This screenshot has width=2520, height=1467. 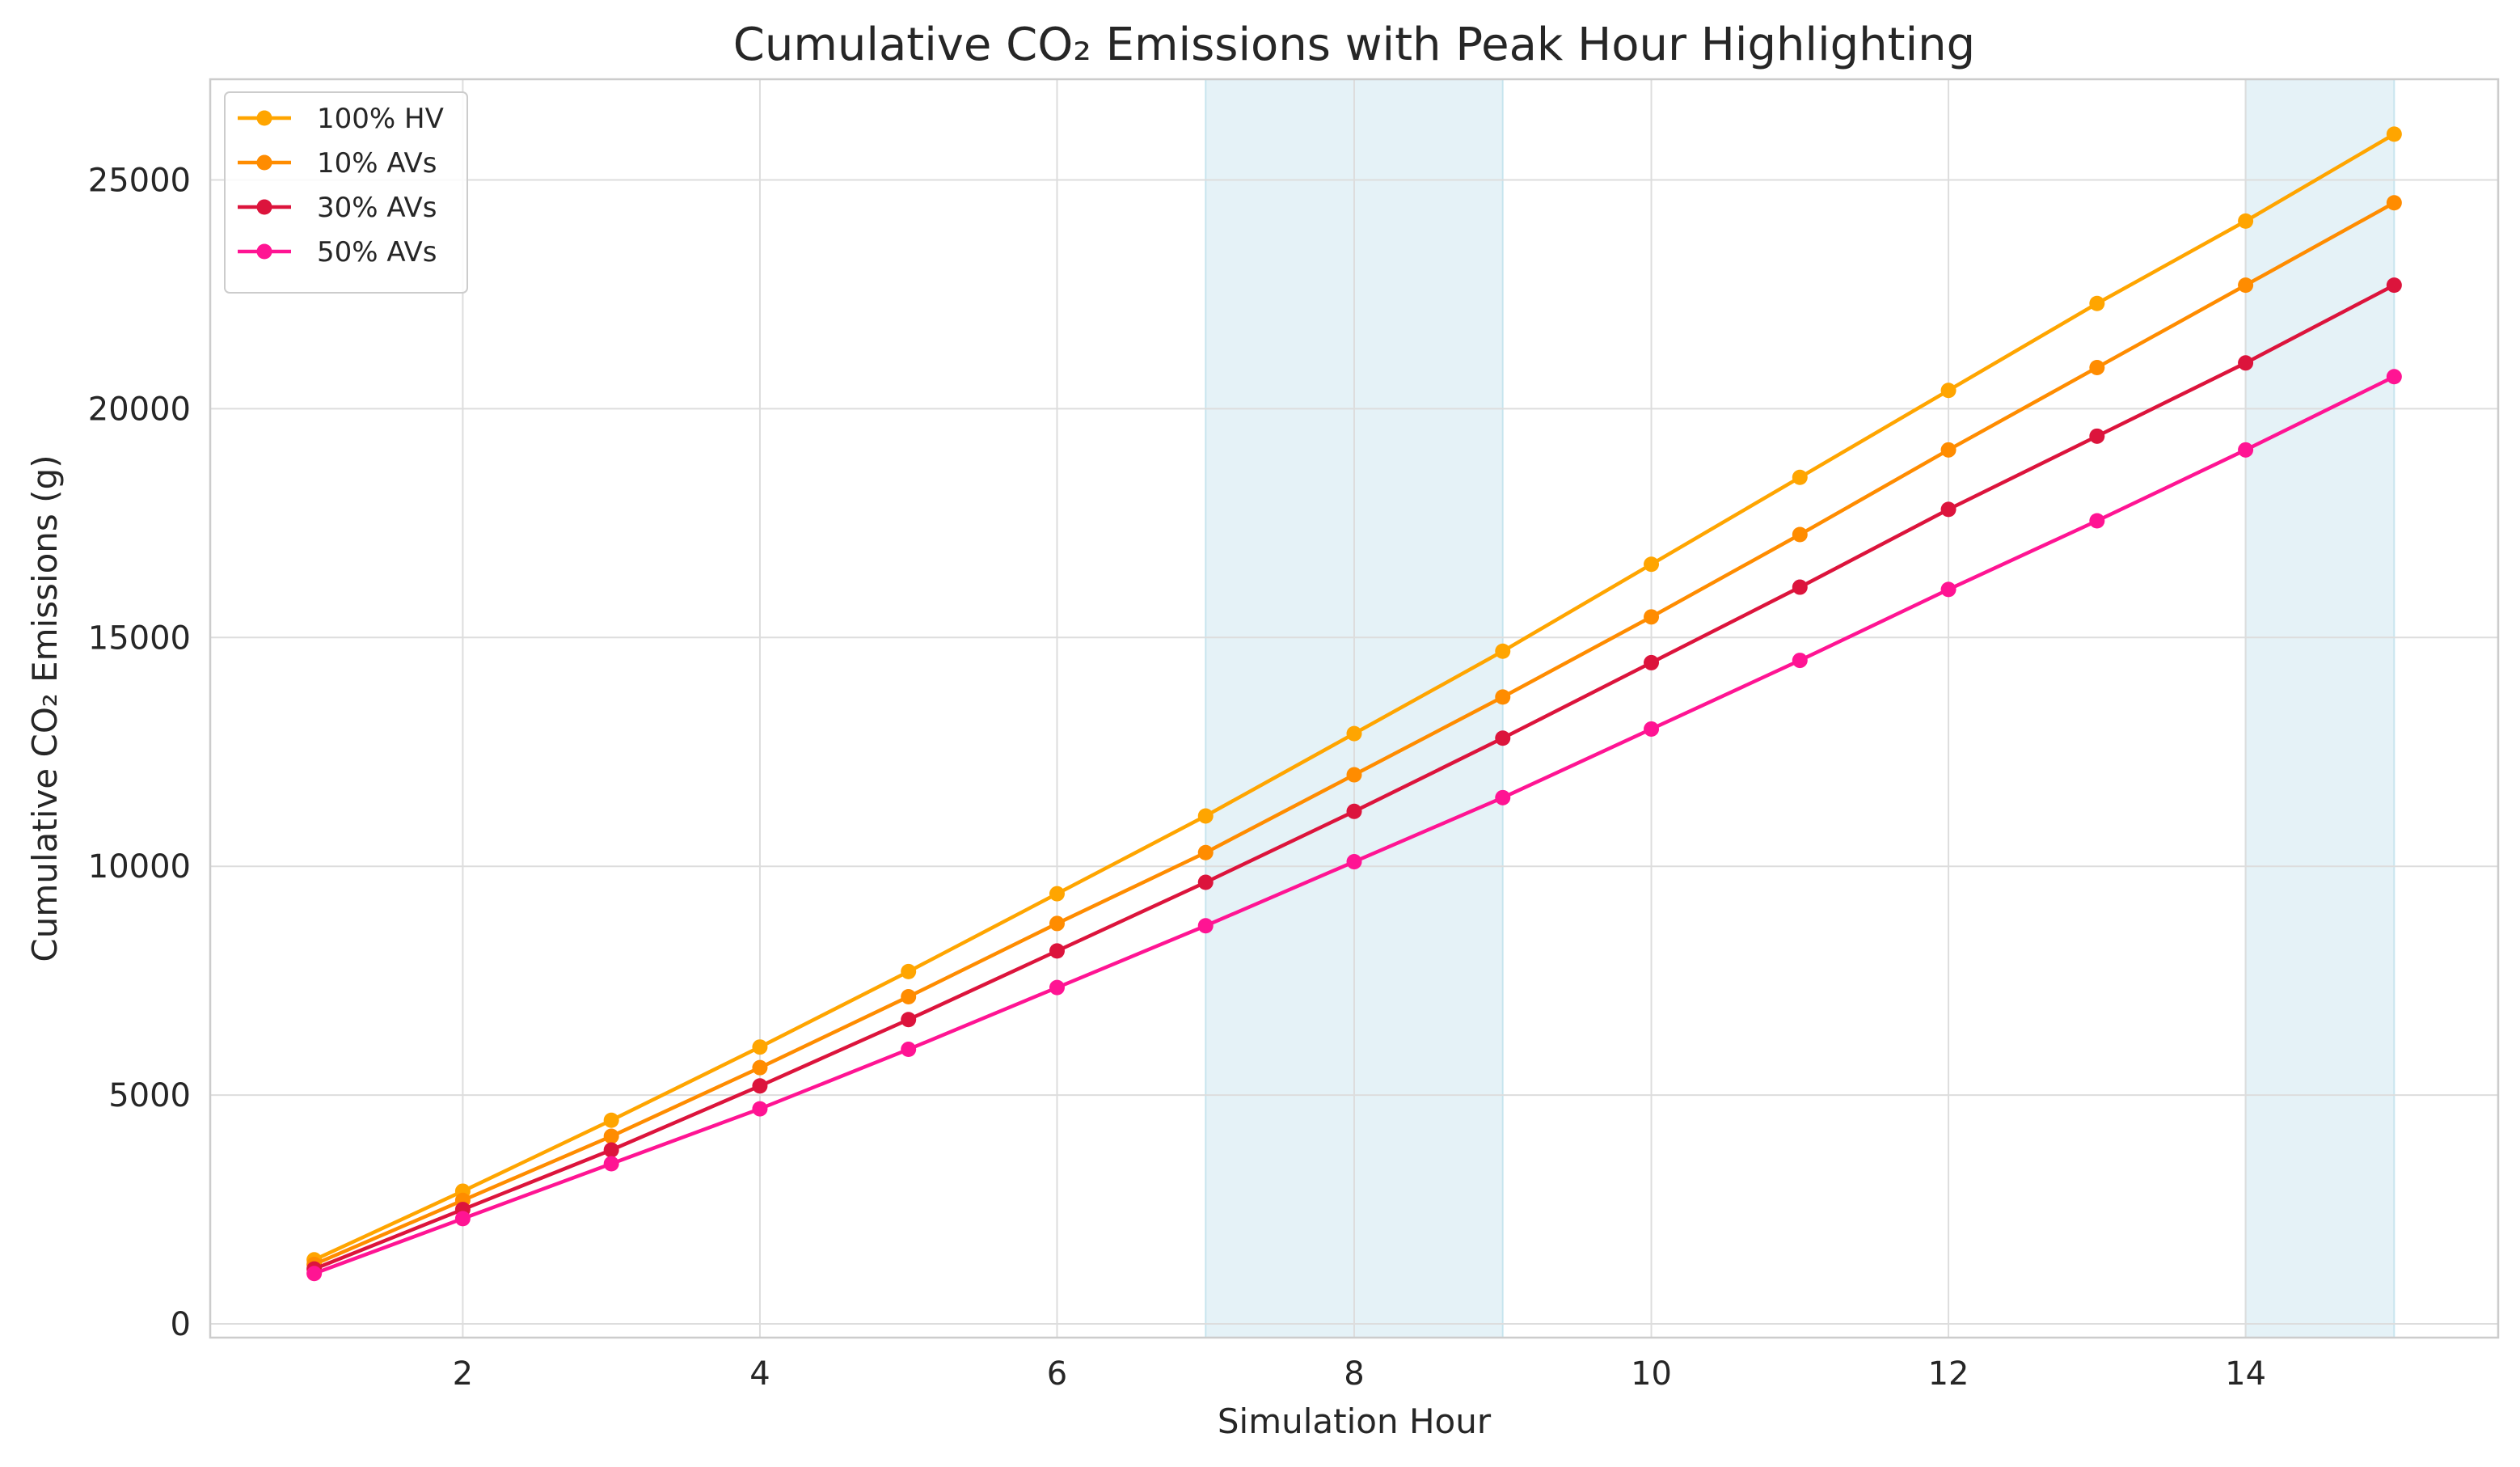 I want to click on legend-box, so click(x=346, y=192).